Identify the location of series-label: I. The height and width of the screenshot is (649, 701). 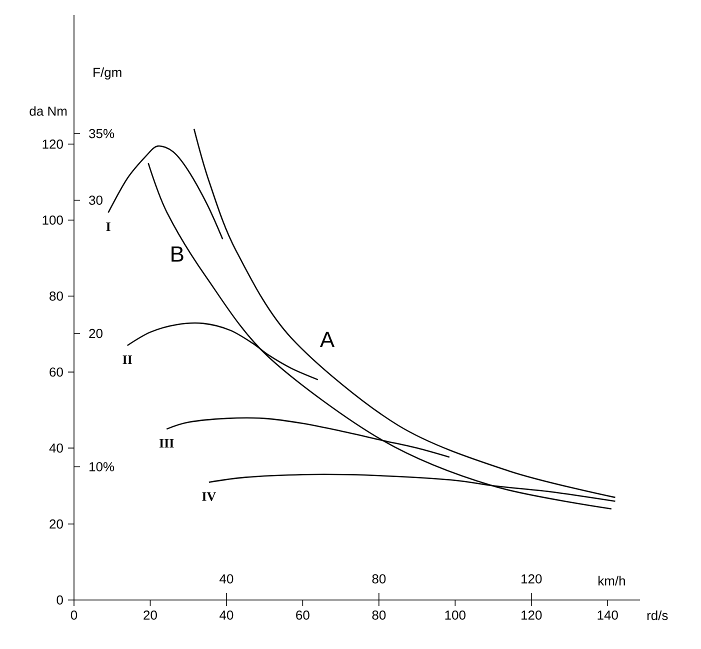
(108, 227).